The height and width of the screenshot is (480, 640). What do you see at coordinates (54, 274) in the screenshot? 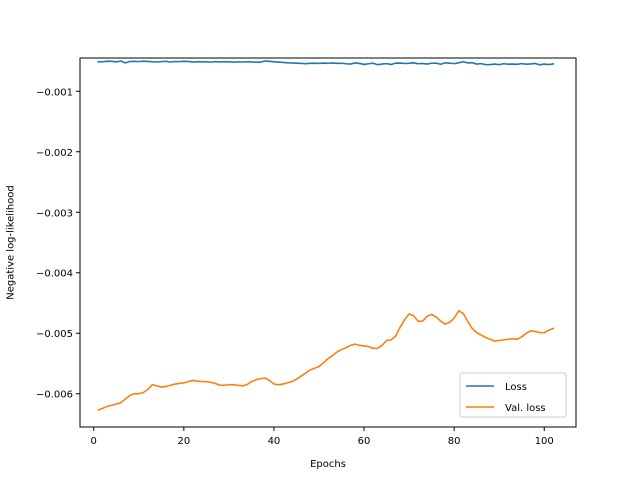
I see `y-tick-label: −0.004` at bounding box center [54, 274].